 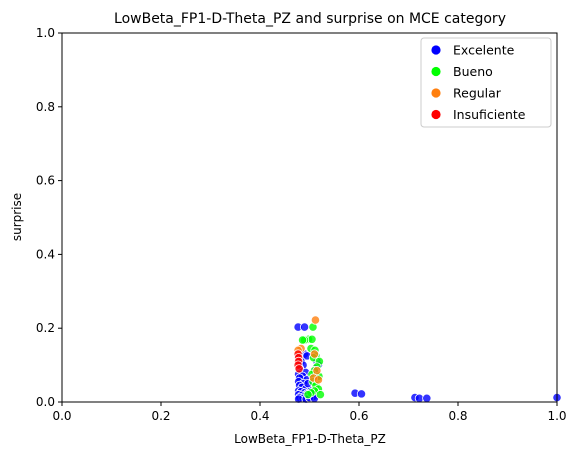 What do you see at coordinates (556, 416) in the screenshot?
I see `x-tick-label: 1.0` at bounding box center [556, 416].